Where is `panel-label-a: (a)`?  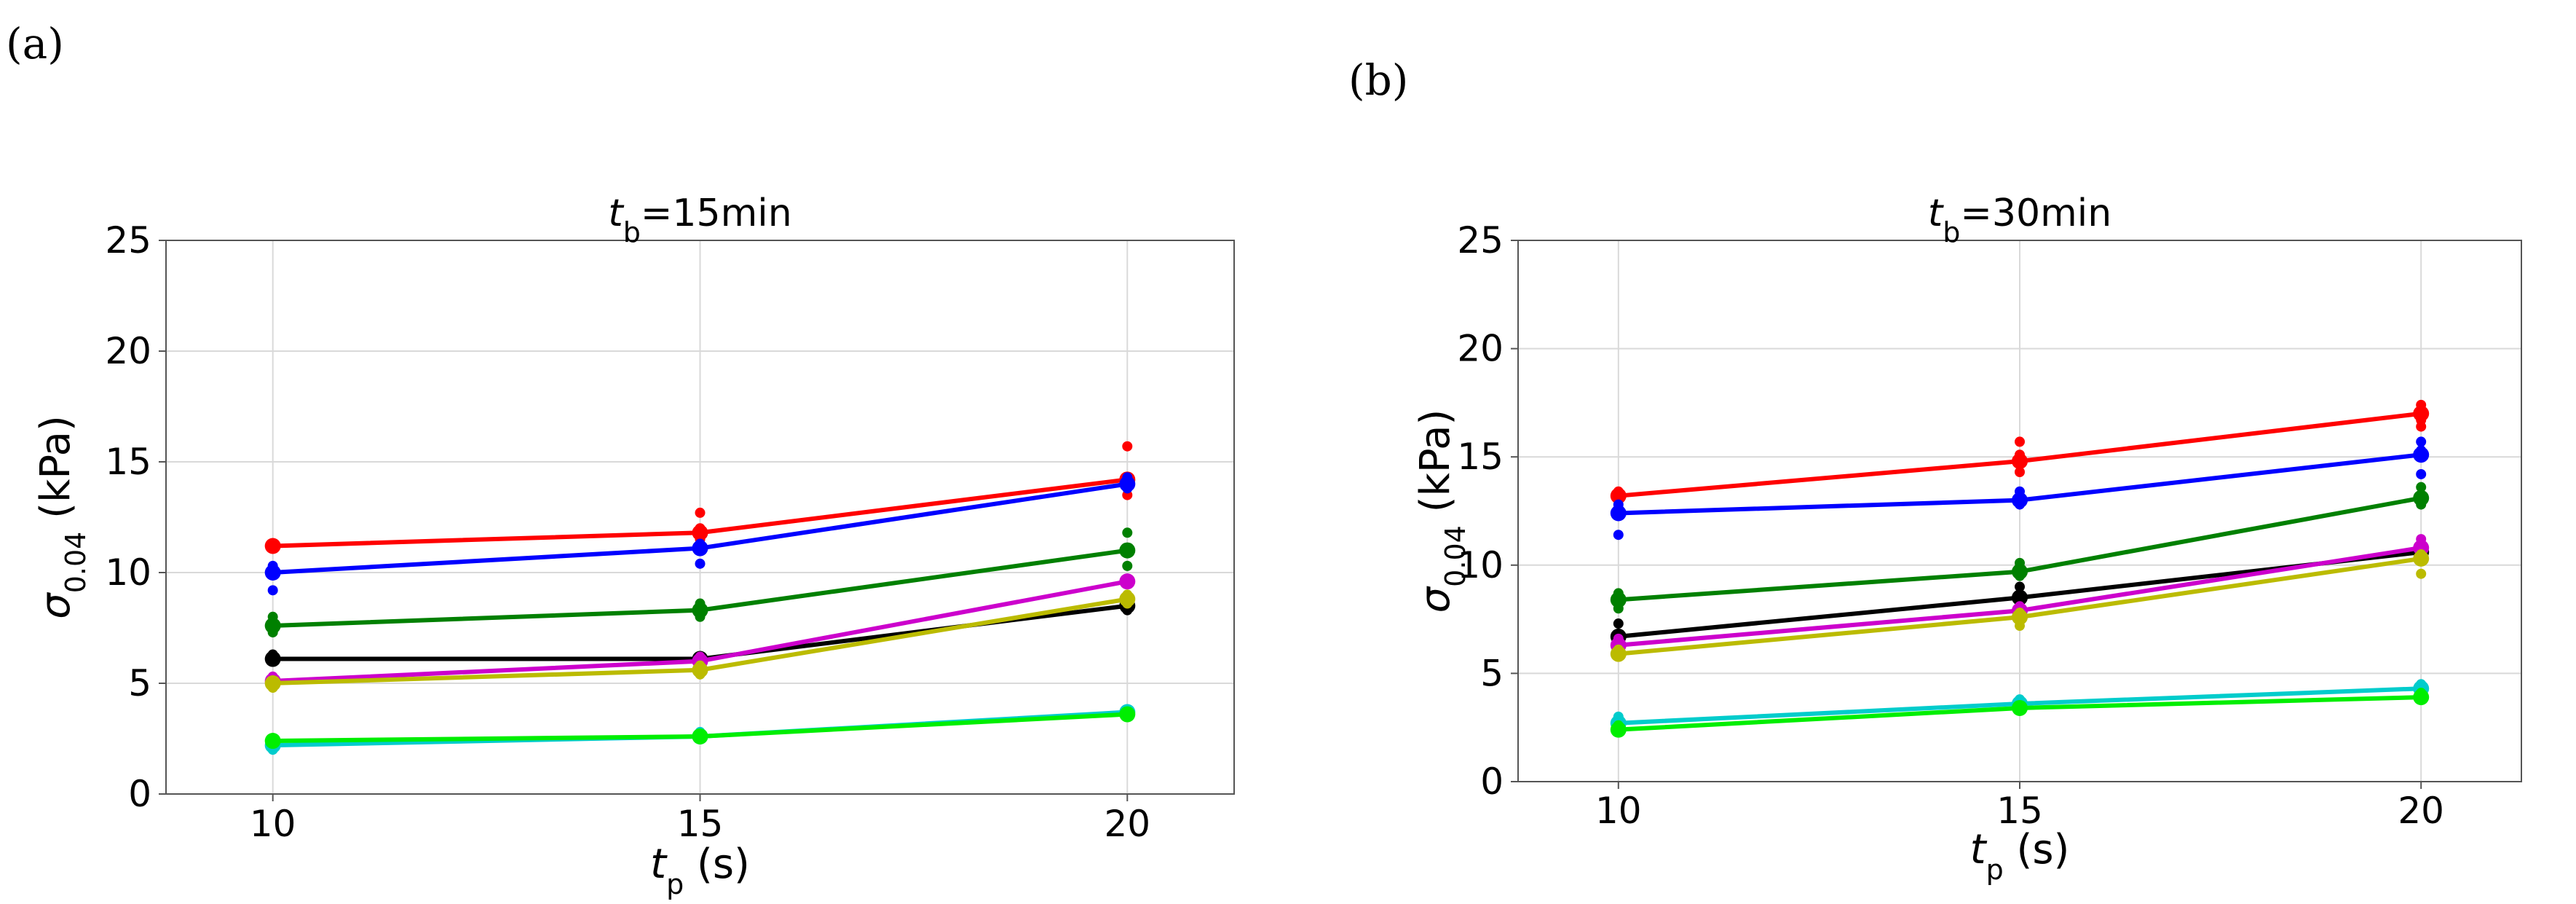 panel-label-a: (a) is located at coordinates (35, 43).